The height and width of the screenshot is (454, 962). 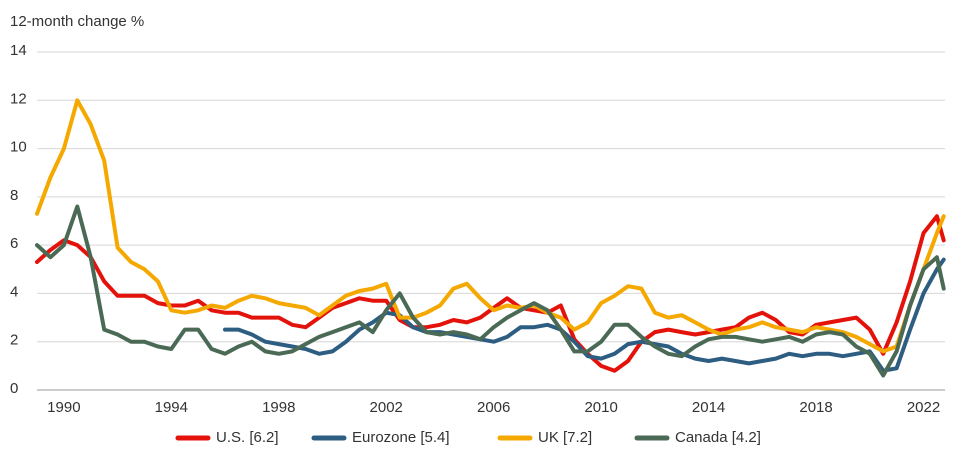 I want to click on x-tick-label: 1998, so click(x=278, y=407).